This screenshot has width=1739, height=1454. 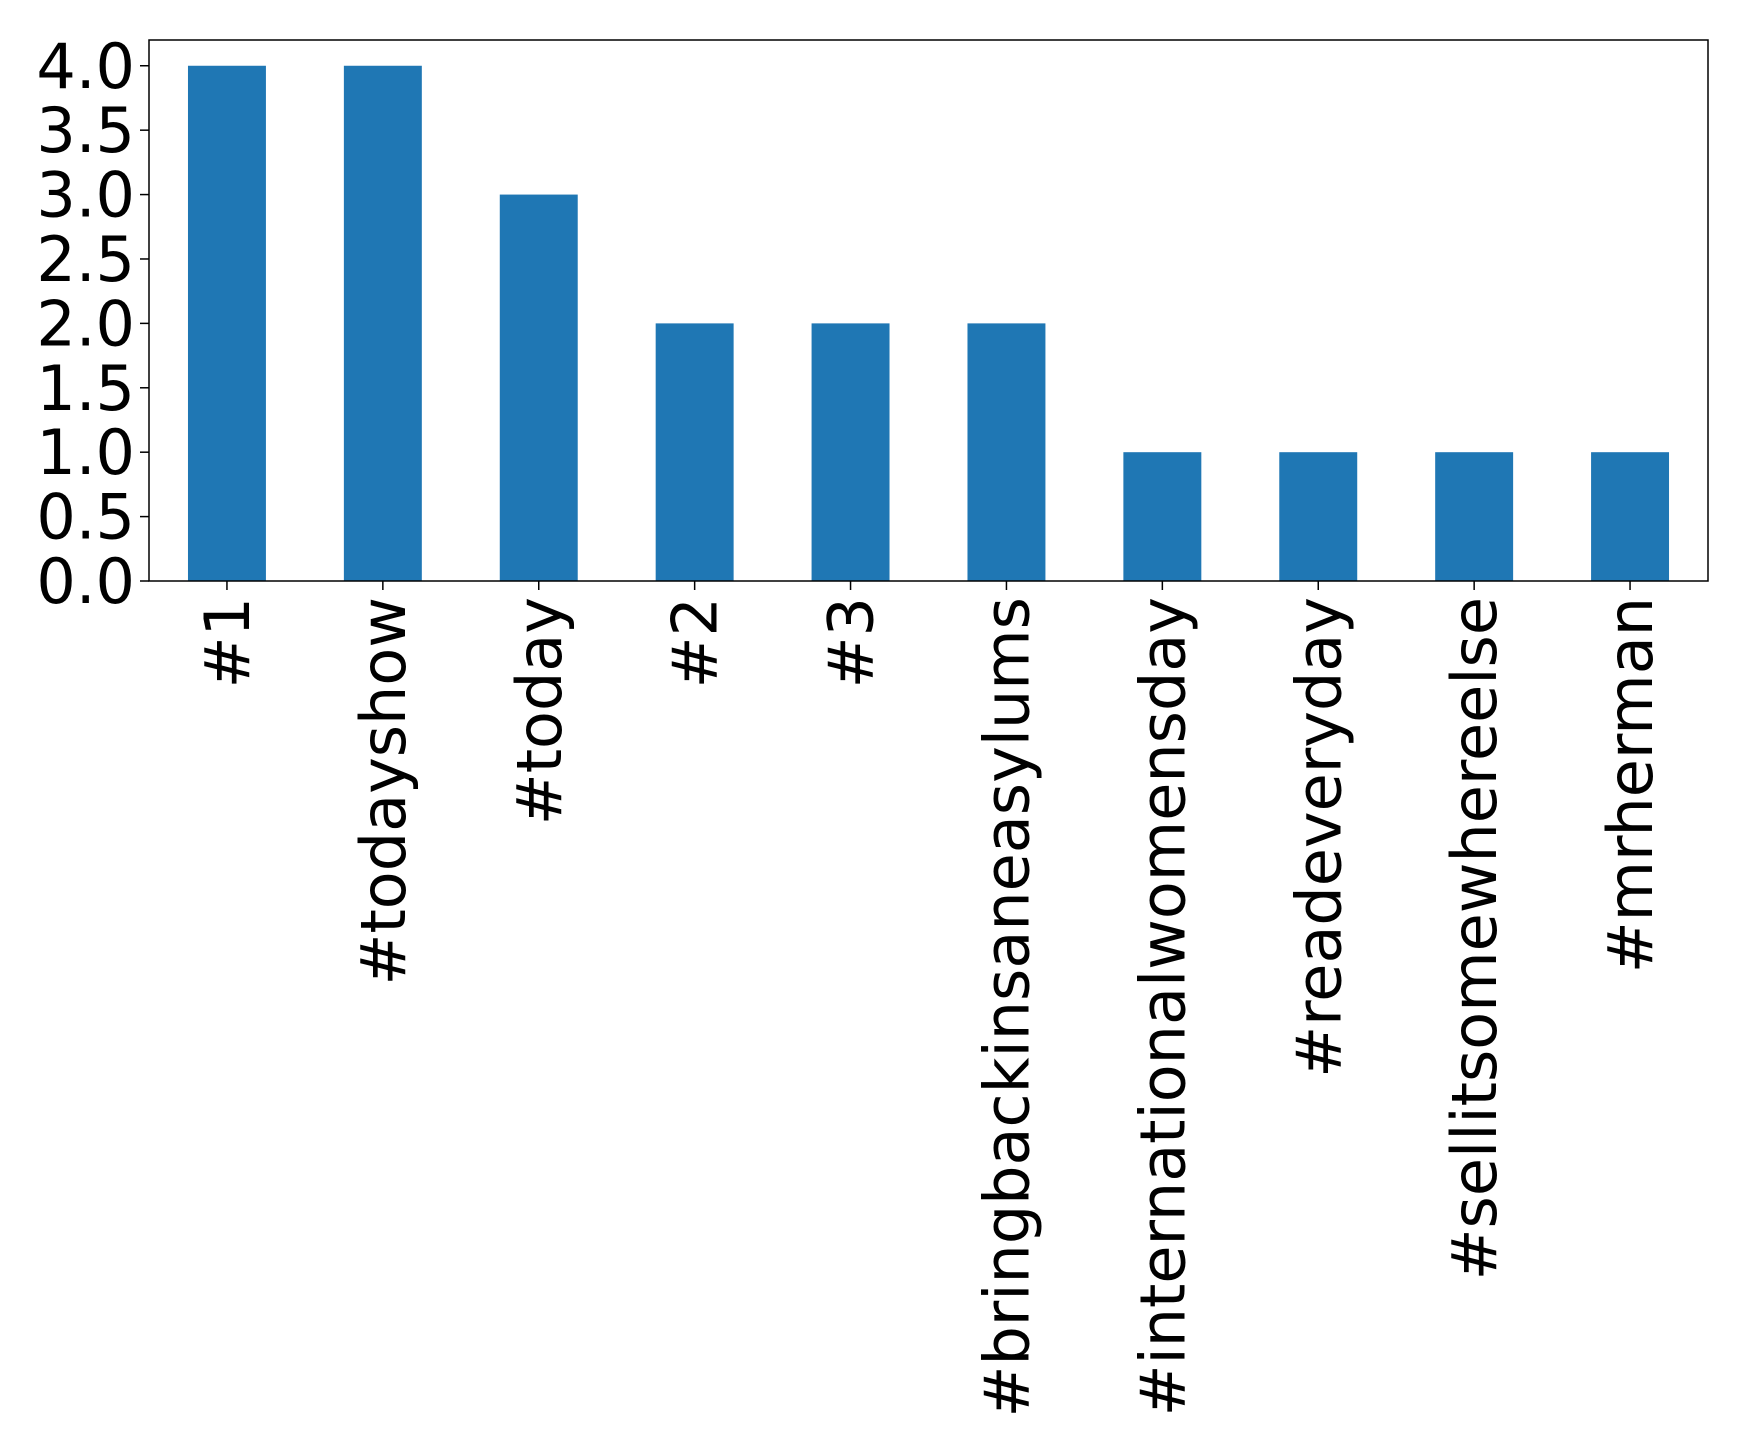 What do you see at coordinates (85, 66) in the screenshot?
I see `y-tick-label: 4.0` at bounding box center [85, 66].